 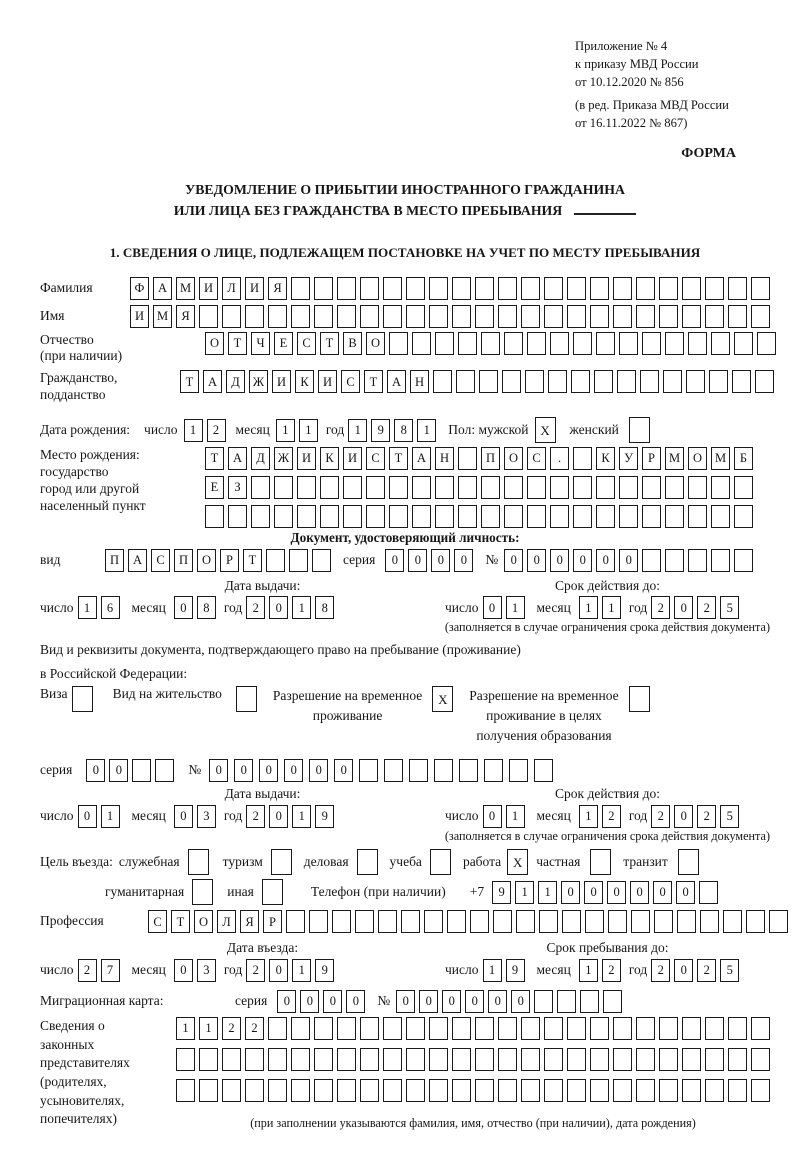 What do you see at coordinates (229, 560) in the screenshot?
I see `char-cell: Р` at bounding box center [229, 560].